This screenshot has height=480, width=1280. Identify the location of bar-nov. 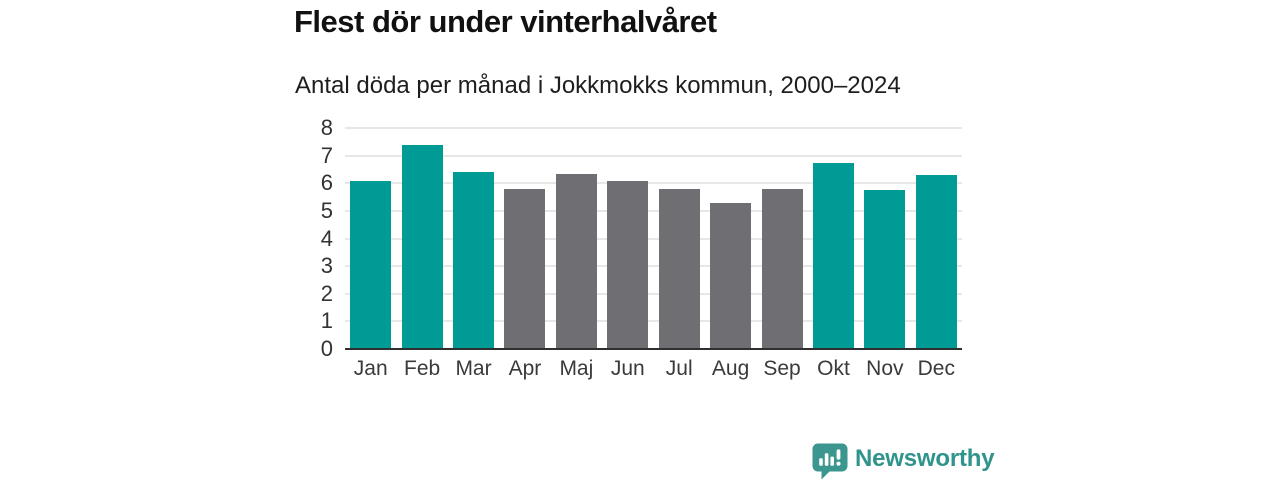
(885, 269).